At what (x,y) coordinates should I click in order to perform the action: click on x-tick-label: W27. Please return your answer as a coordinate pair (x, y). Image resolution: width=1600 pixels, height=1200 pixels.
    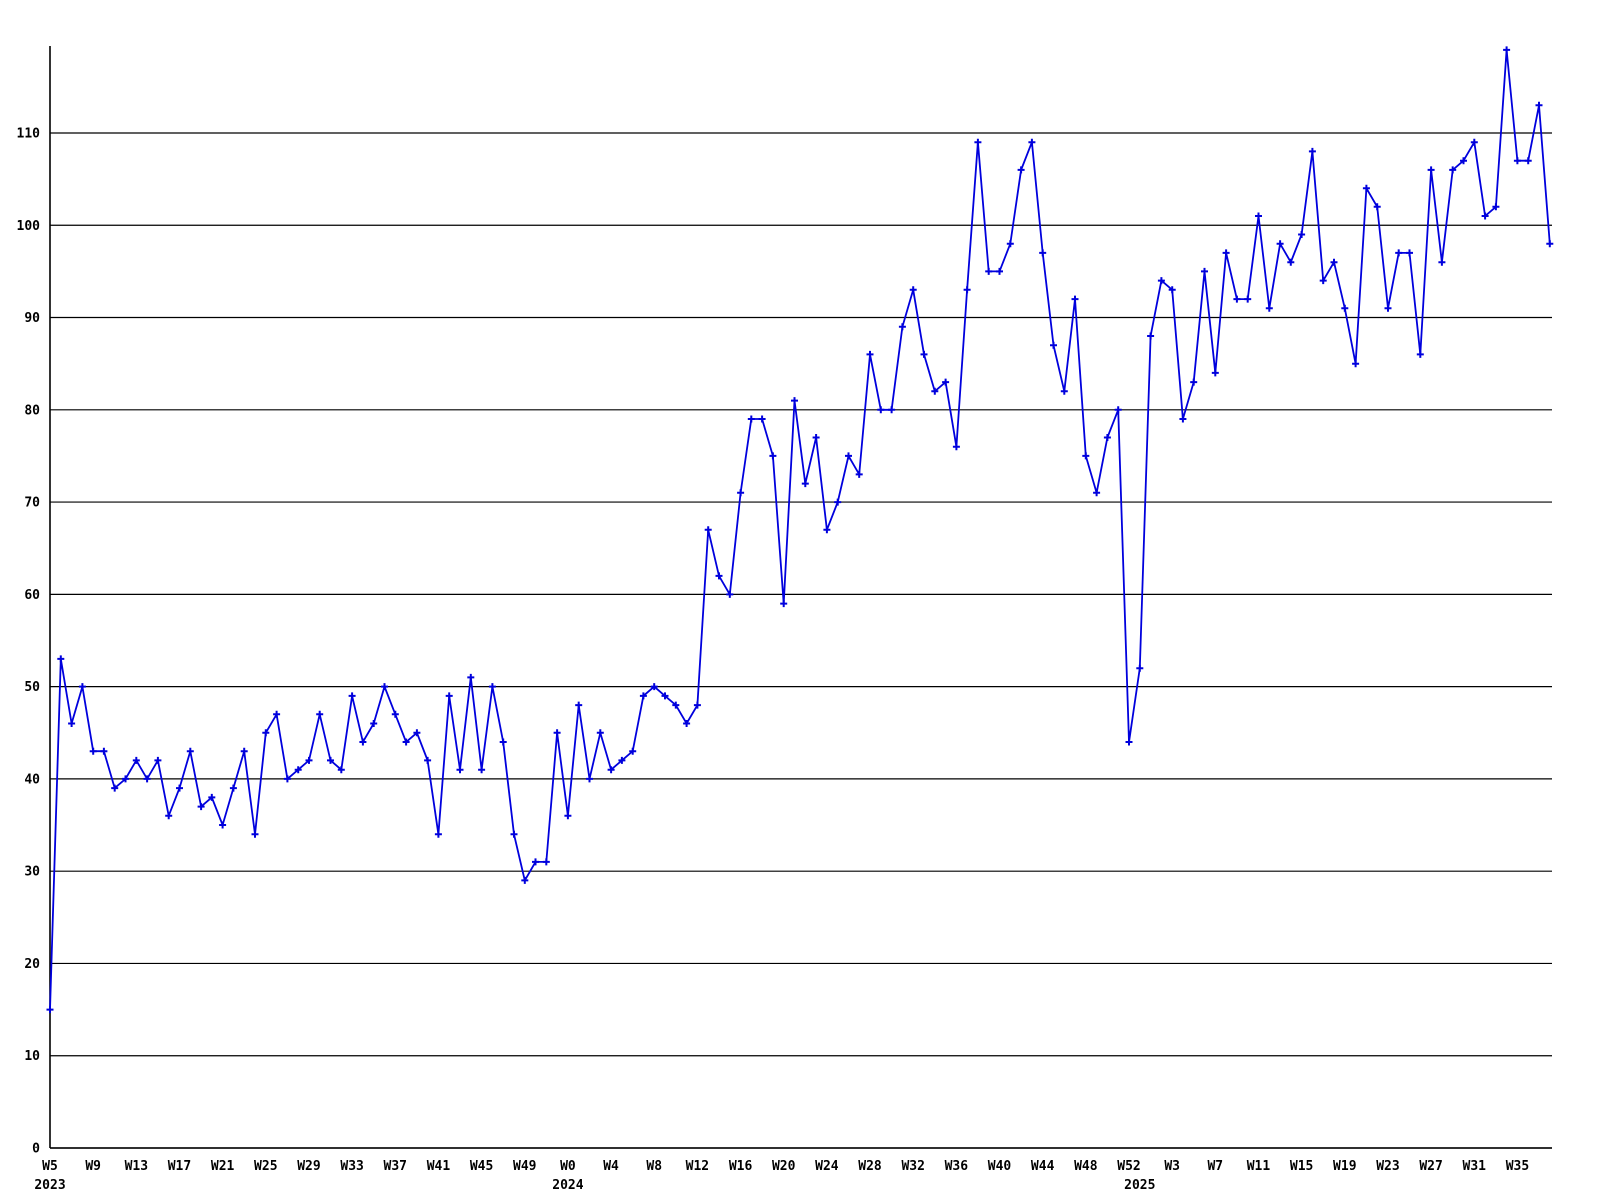
    Looking at the image, I should click on (1430, 1166).